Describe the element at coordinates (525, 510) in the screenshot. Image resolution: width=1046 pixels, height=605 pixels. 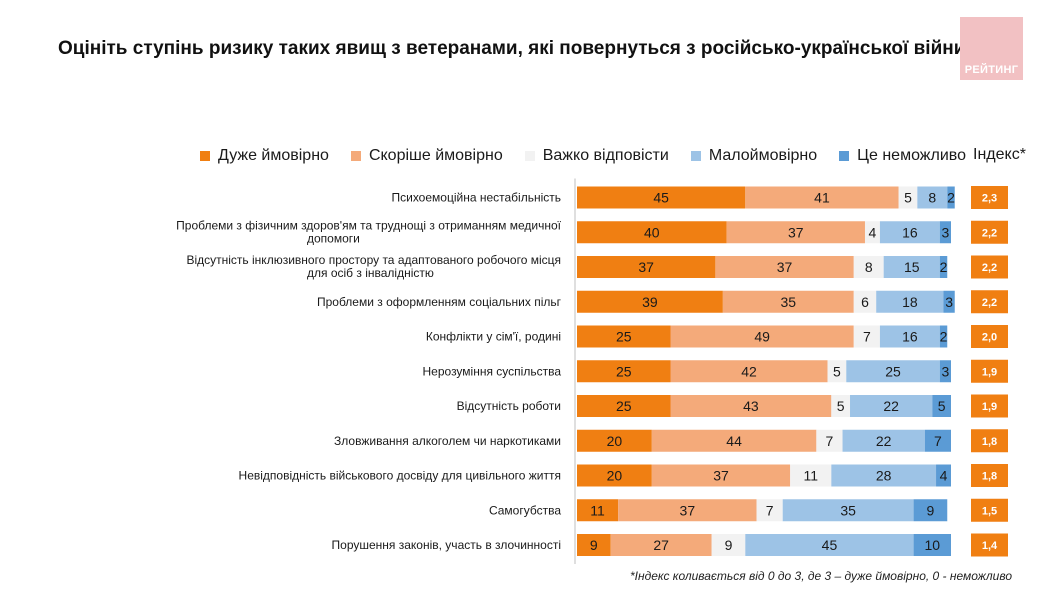
I see `category-label: Самогубства` at that location.